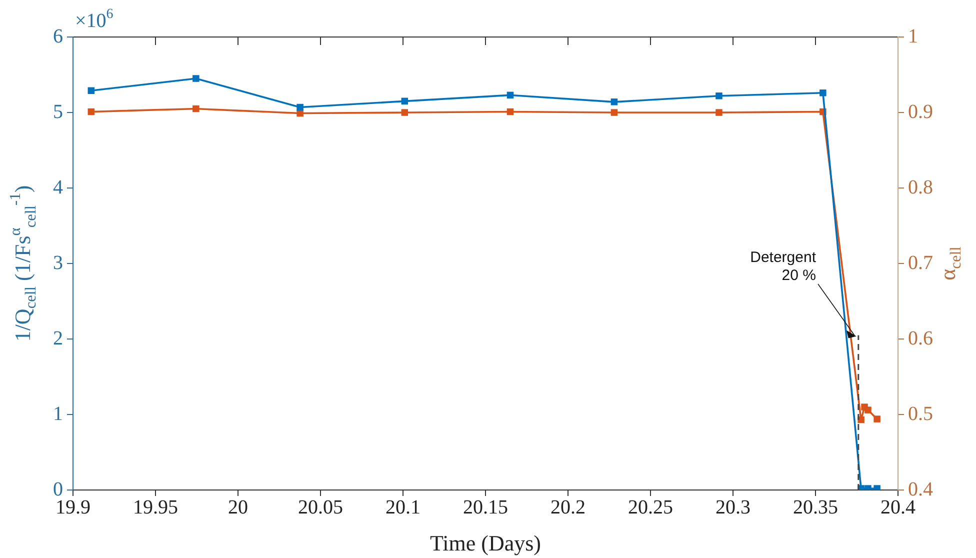  I want to click on y2-axis-title: αcell, so click(949, 263).